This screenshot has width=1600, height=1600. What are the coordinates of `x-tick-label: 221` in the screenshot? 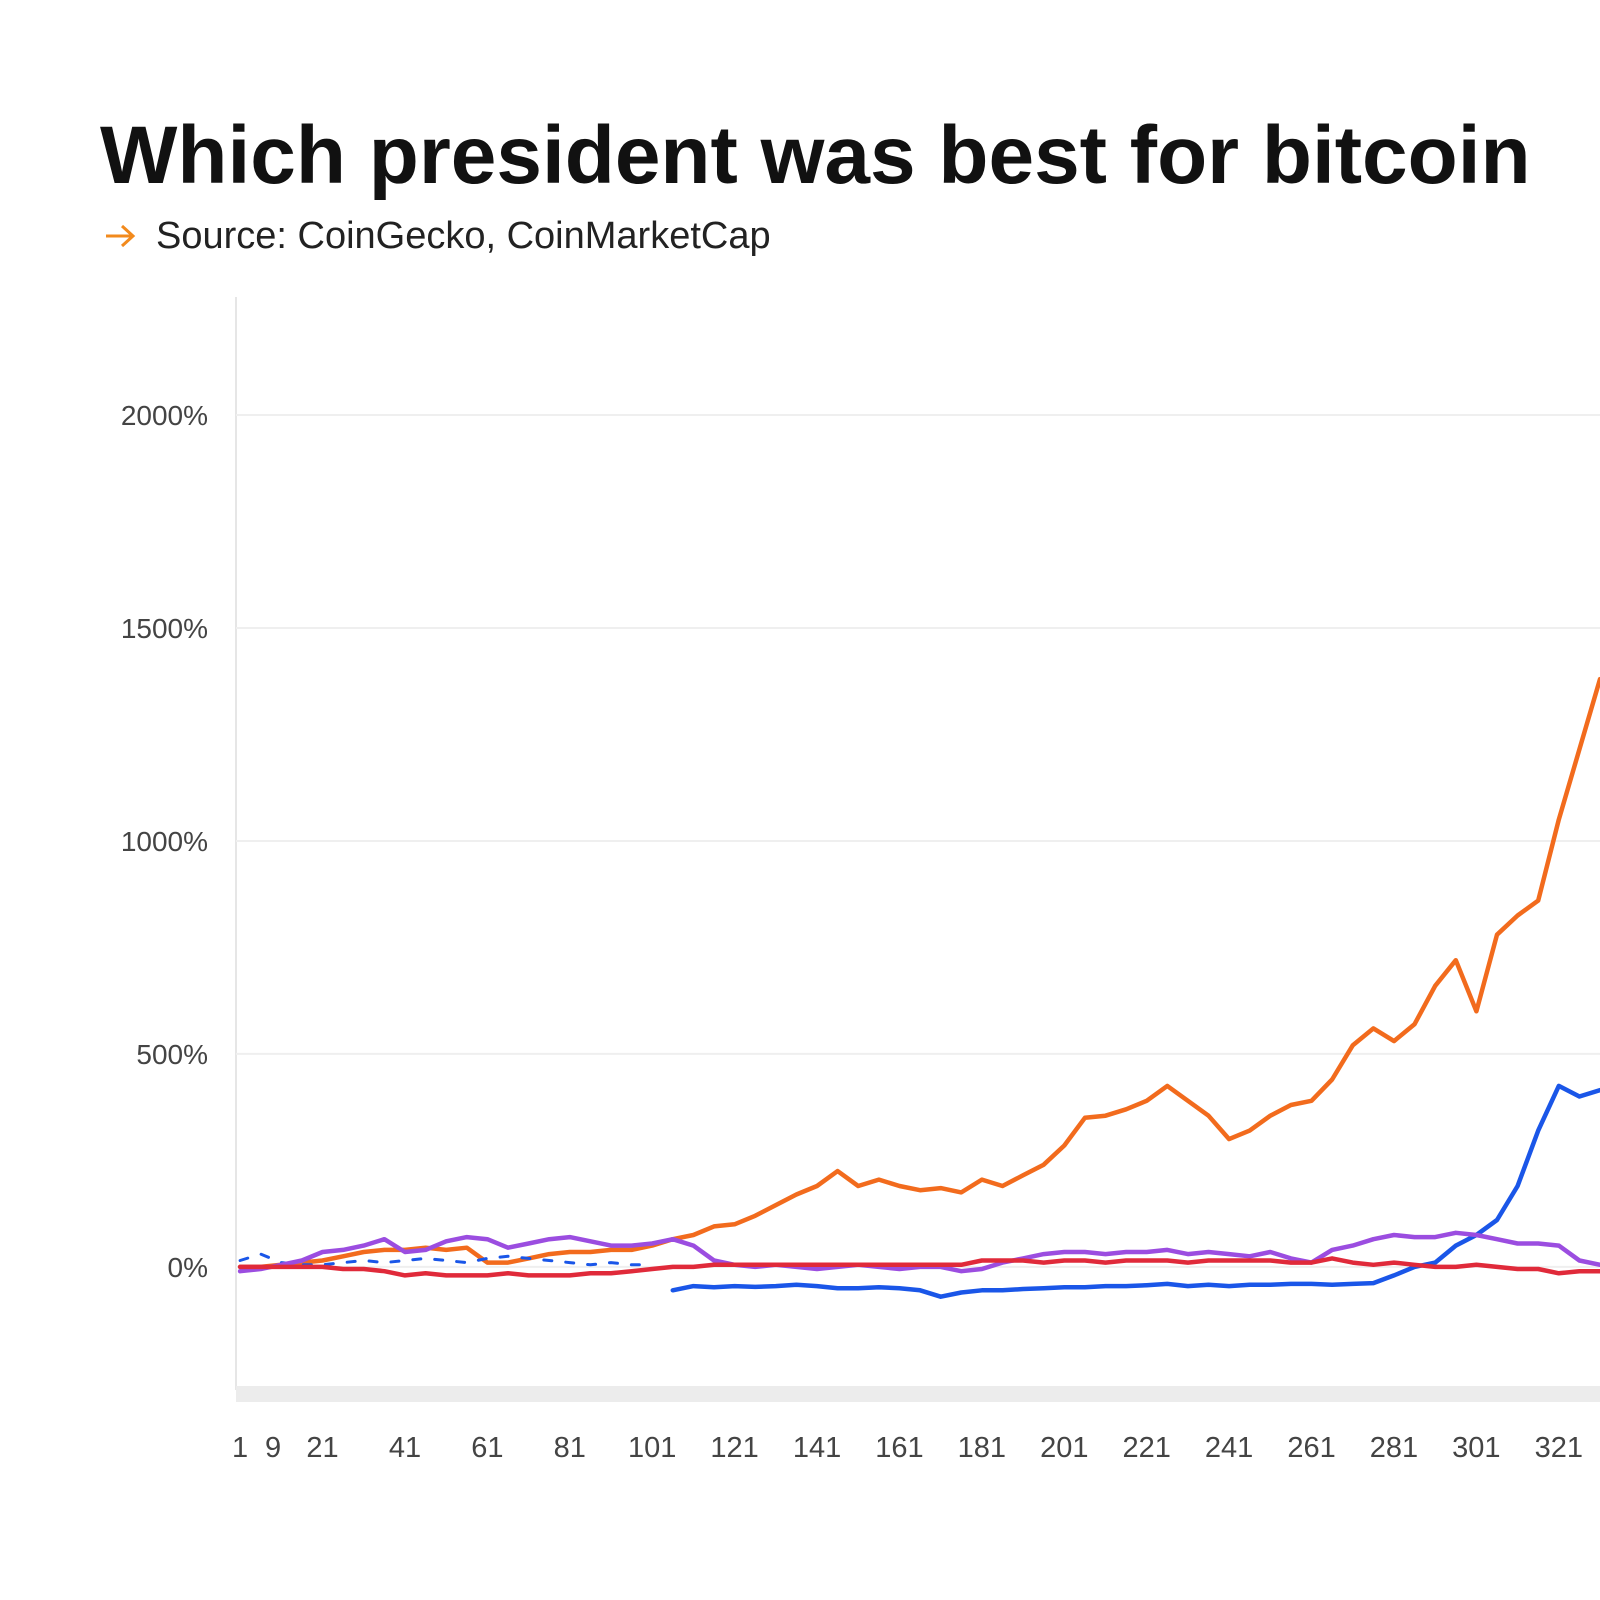 It's located at (1147, 1448).